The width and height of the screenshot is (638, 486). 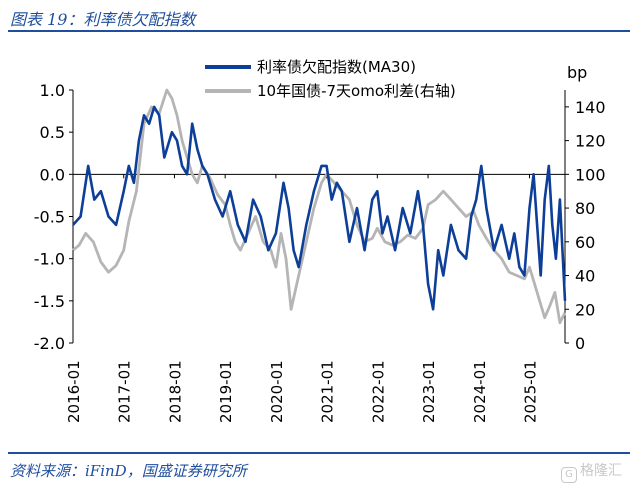 I want to click on y-right-tick-label: 20, so click(x=585, y=309).